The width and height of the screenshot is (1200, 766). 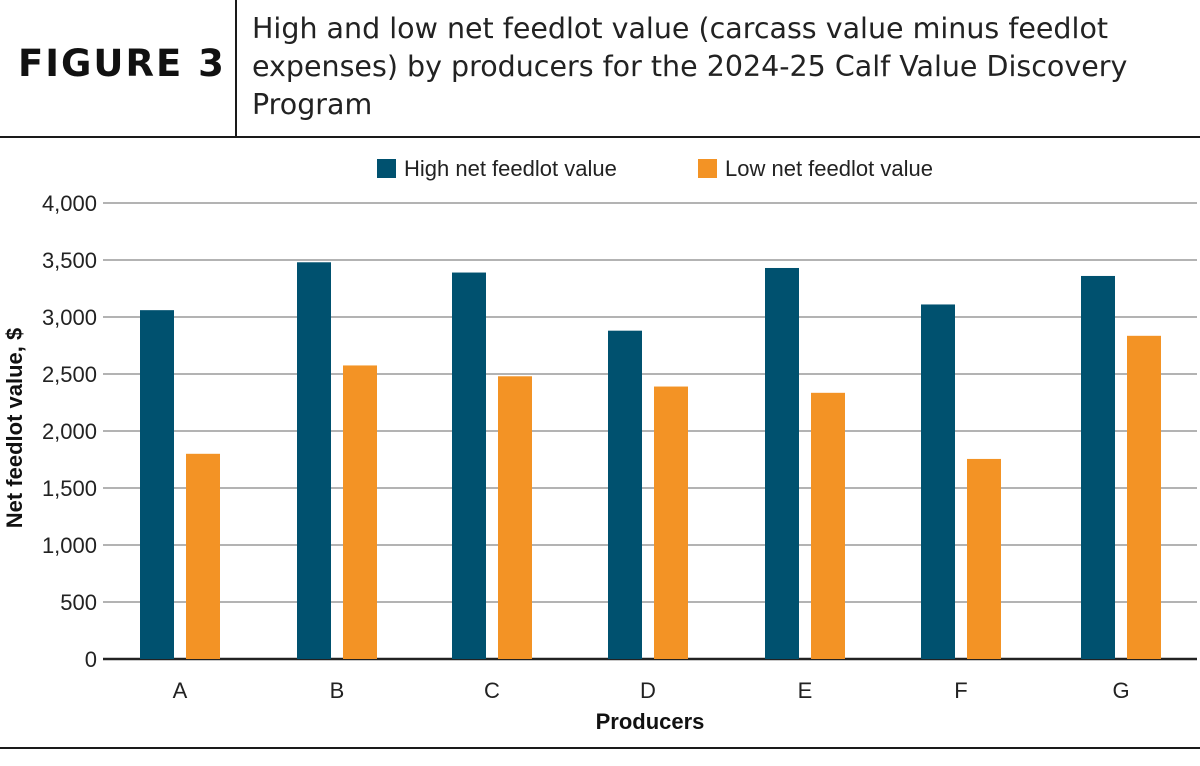 I want to click on y-tick-label: 0, so click(x=91, y=659).